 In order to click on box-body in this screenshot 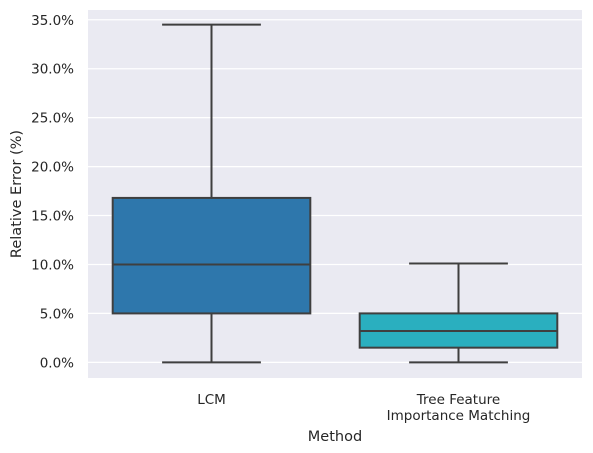, I will do `click(211, 255)`.